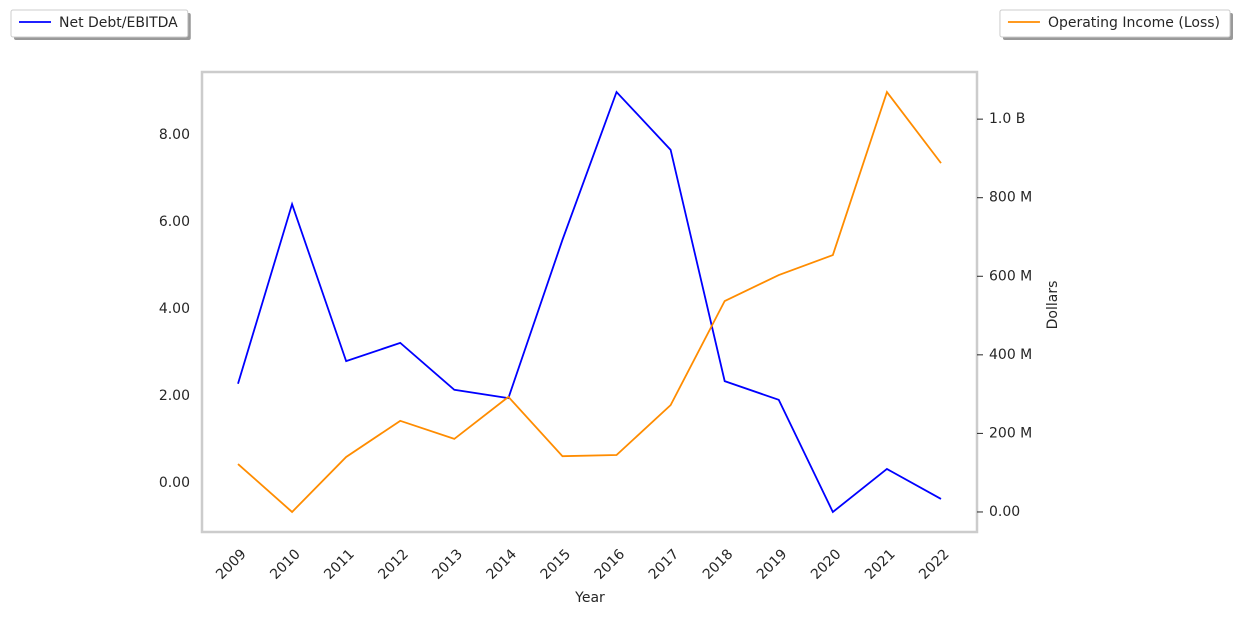 This screenshot has height=618, width=1238. Describe the element at coordinates (880, 564) in the screenshot. I see `x-tick-label: 2021` at that location.